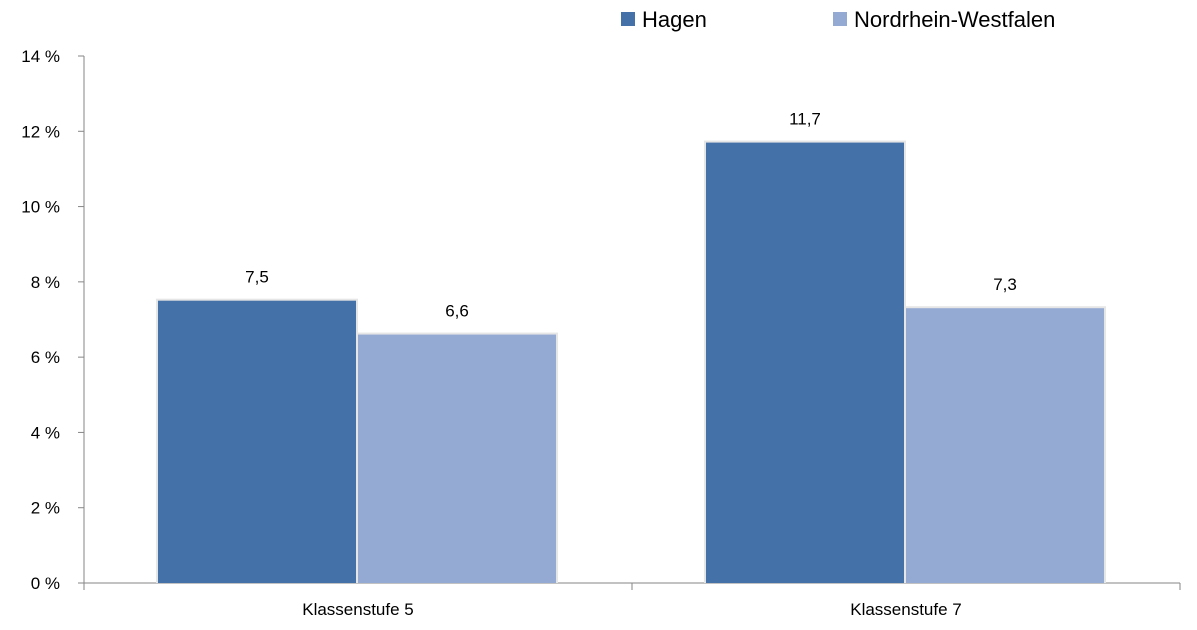 This screenshot has height=630, width=1197. I want to click on y-tick-label: 10 %, so click(40, 207).